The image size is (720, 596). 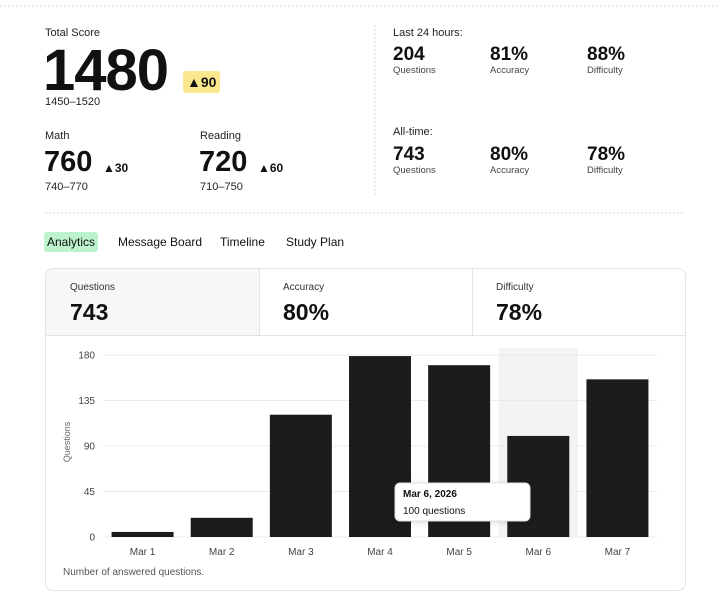 What do you see at coordinates (304, 287) in the screenshot?
I see `cell-label: Accuracy` at bounding box center [304, 287].